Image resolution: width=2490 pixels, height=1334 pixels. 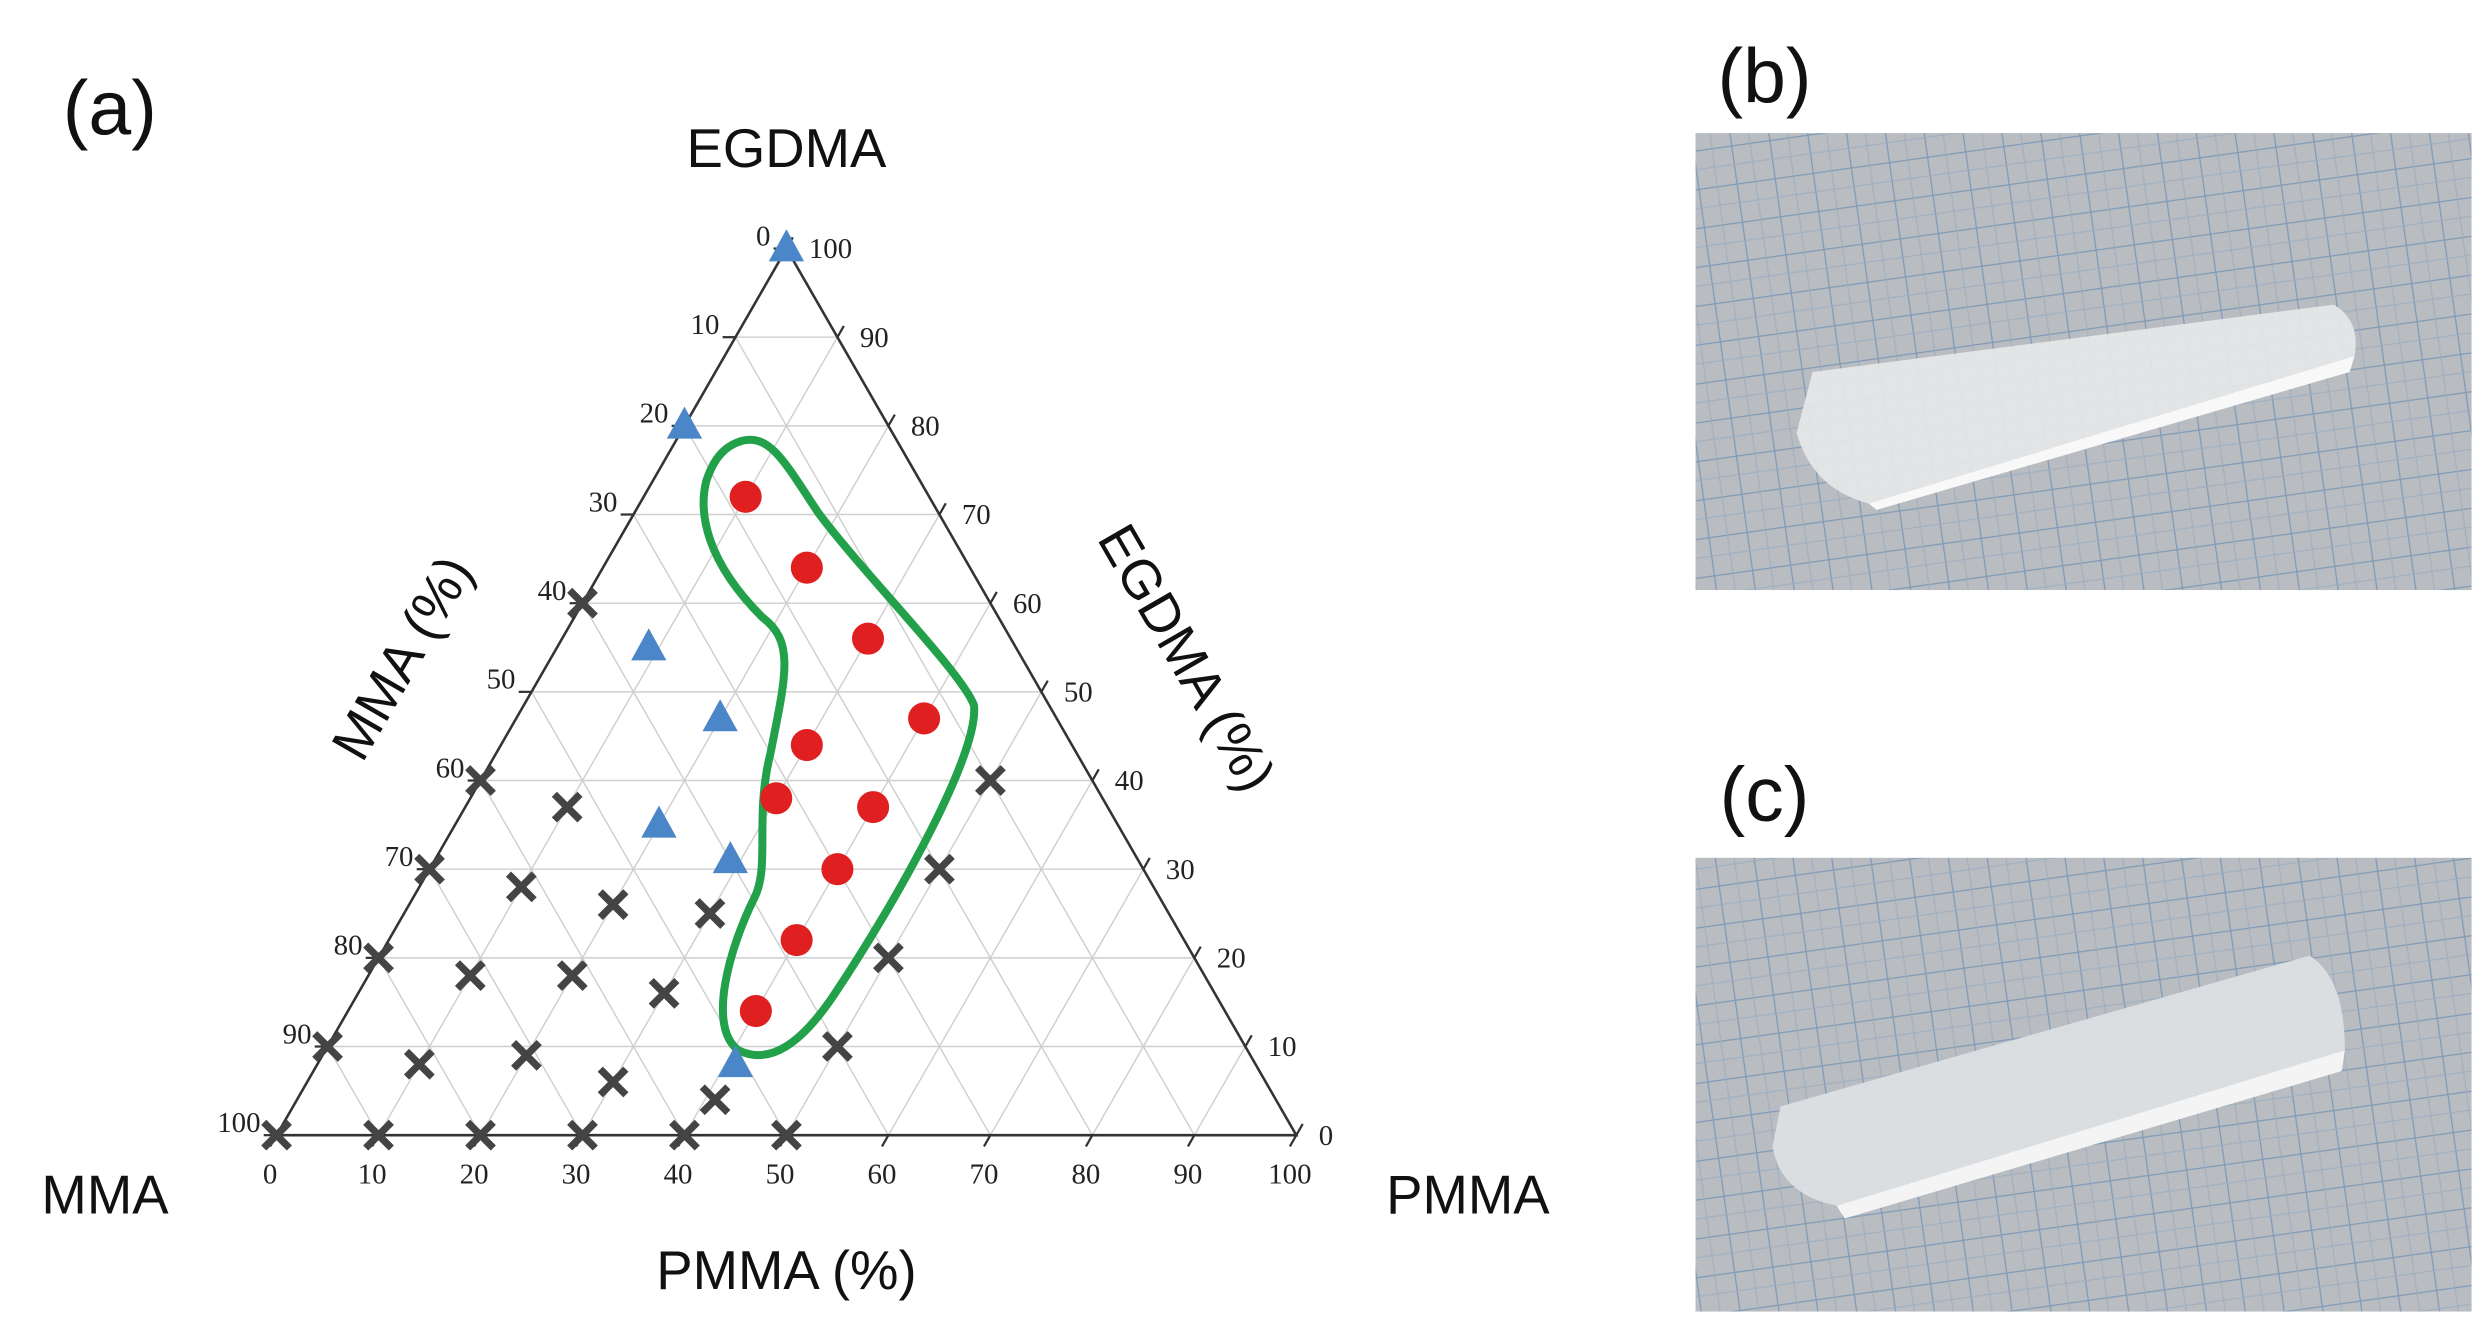 I want to click on panel-label: (c), so click(x=1765, y=795).